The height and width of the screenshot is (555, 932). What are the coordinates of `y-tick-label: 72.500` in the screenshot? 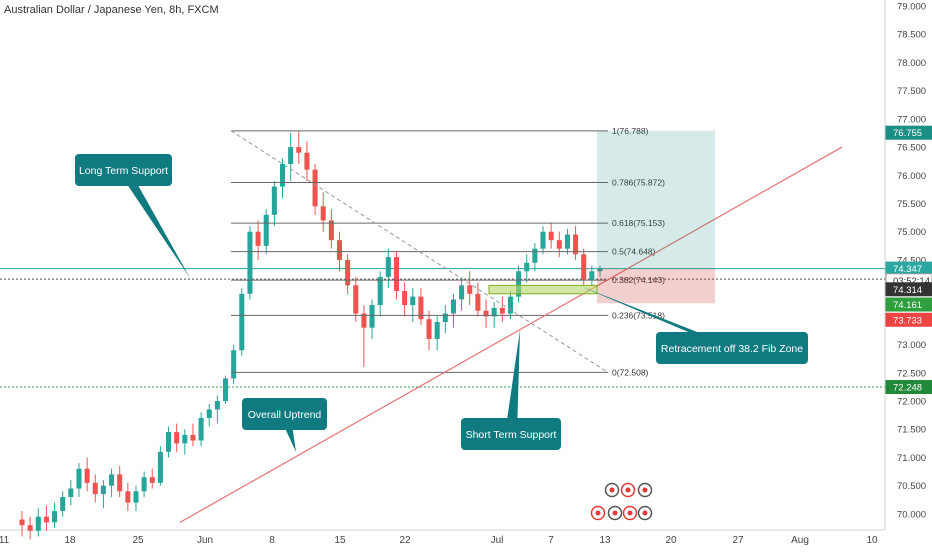 It's located at (911, 373).